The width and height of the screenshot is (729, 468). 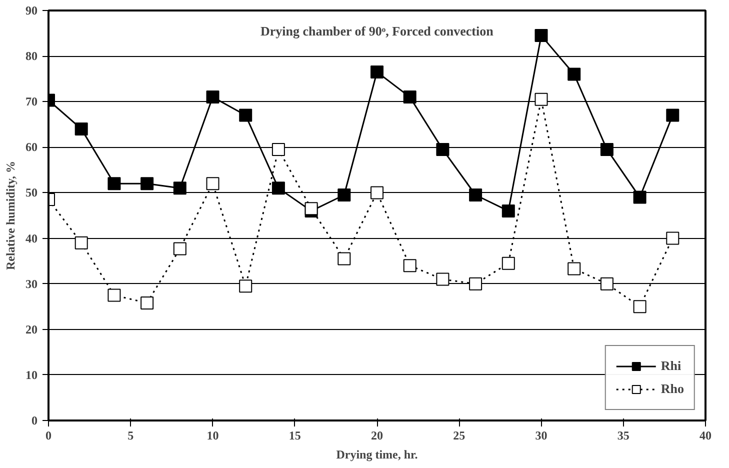 I want to click on y-tick-label: 20, so click(x=32, y=329).